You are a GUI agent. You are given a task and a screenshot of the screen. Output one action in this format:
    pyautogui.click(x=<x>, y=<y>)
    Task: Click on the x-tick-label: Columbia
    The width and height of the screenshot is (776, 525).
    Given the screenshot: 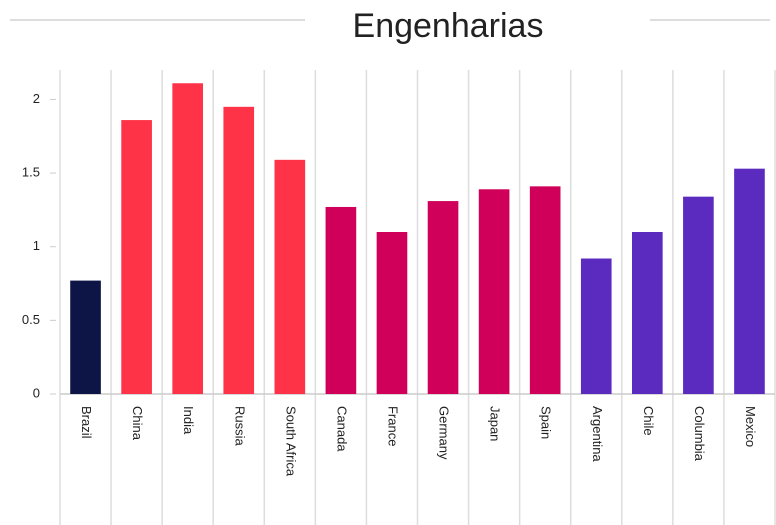 What is the action you would take?
    pyautogui.click(x=699, y=434)
    